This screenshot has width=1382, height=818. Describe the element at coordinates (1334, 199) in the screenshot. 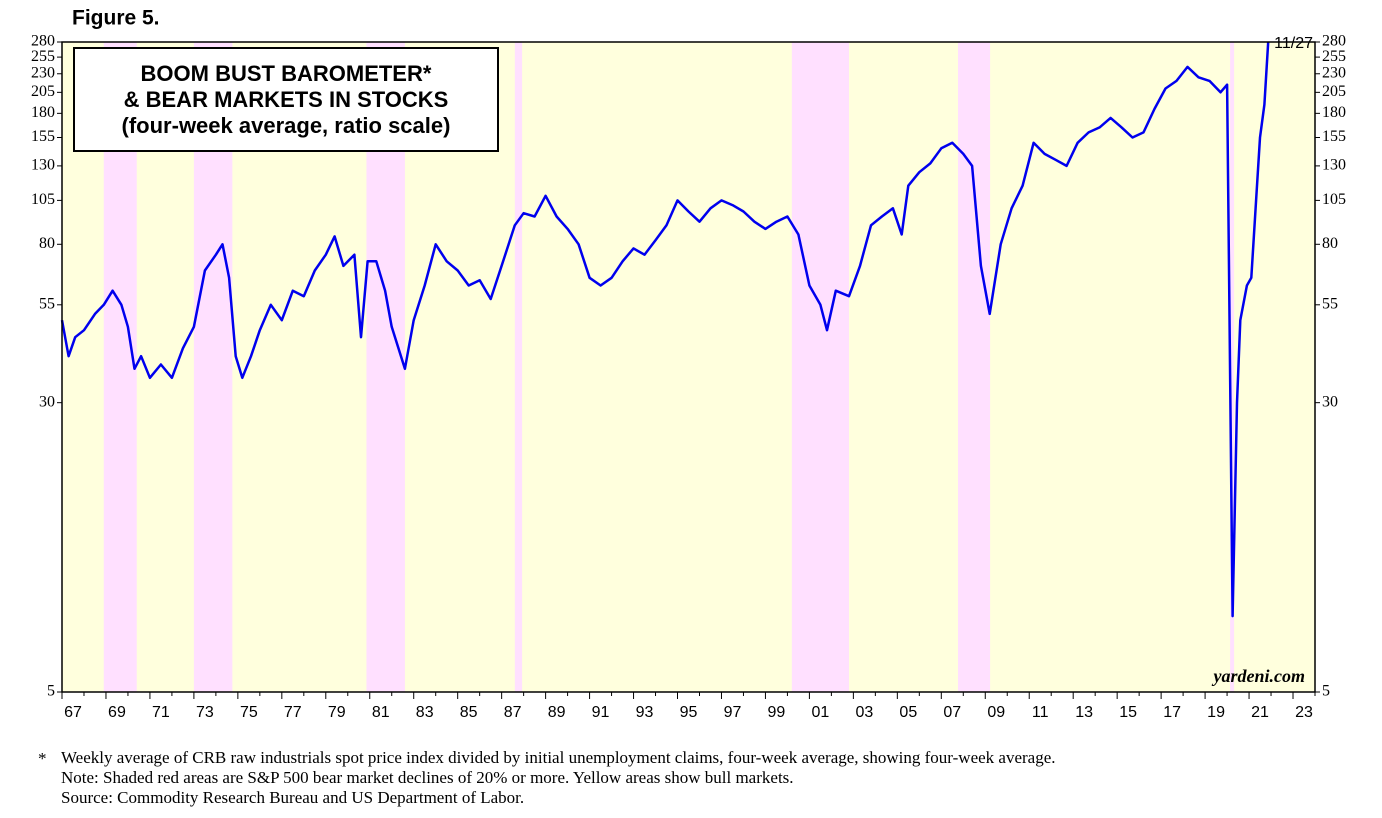

I see `y-tick-label-right: 105` at that location.